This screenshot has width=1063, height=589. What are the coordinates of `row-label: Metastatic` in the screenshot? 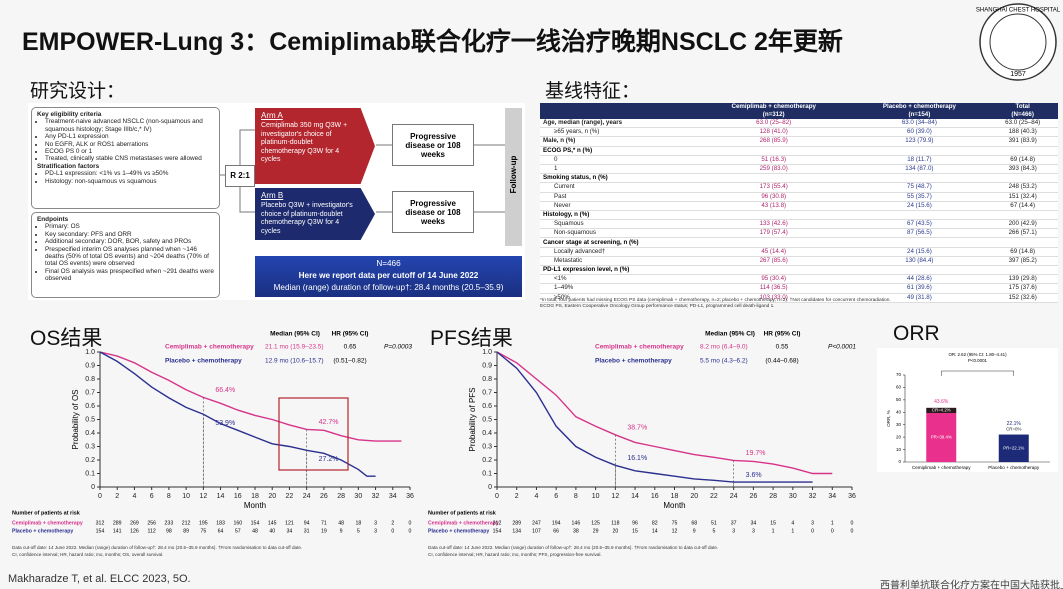 It's located at (568, 260).